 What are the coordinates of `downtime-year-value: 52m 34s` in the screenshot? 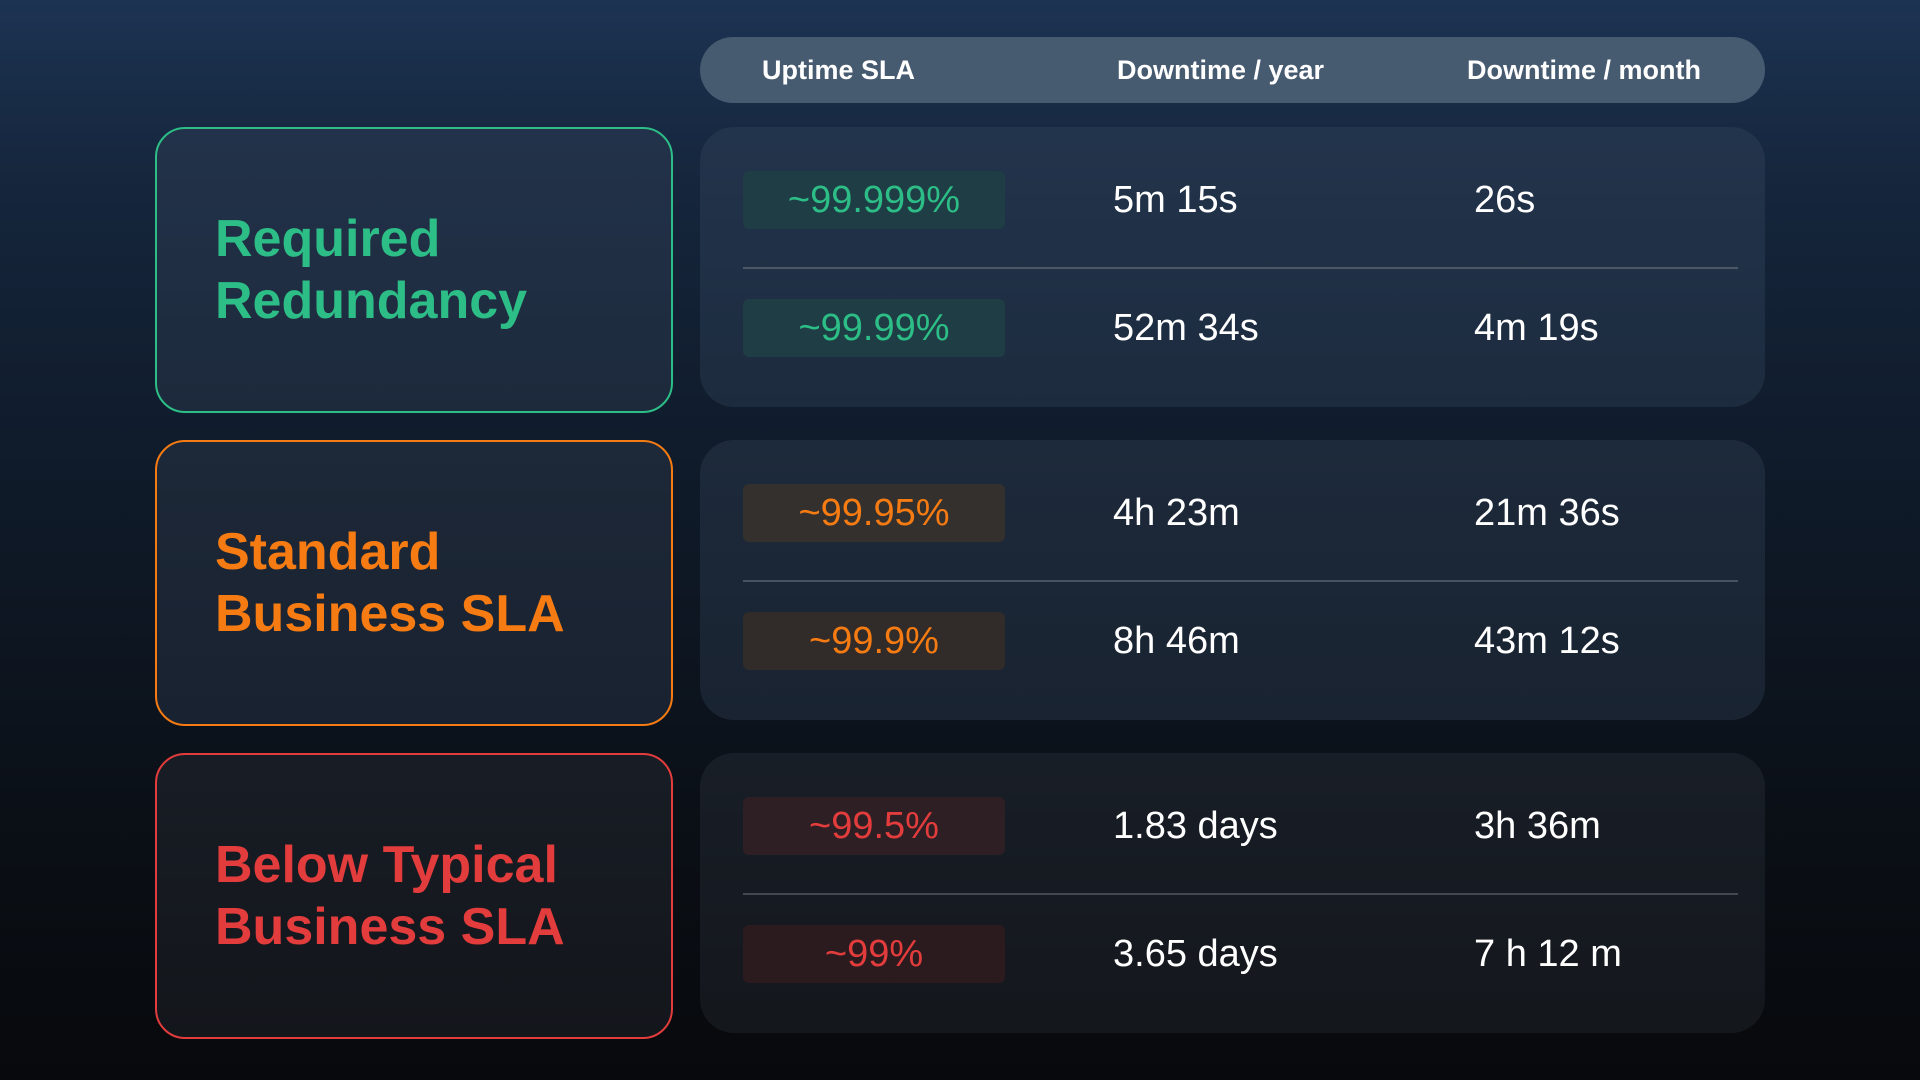 It's located at (1186, 328).